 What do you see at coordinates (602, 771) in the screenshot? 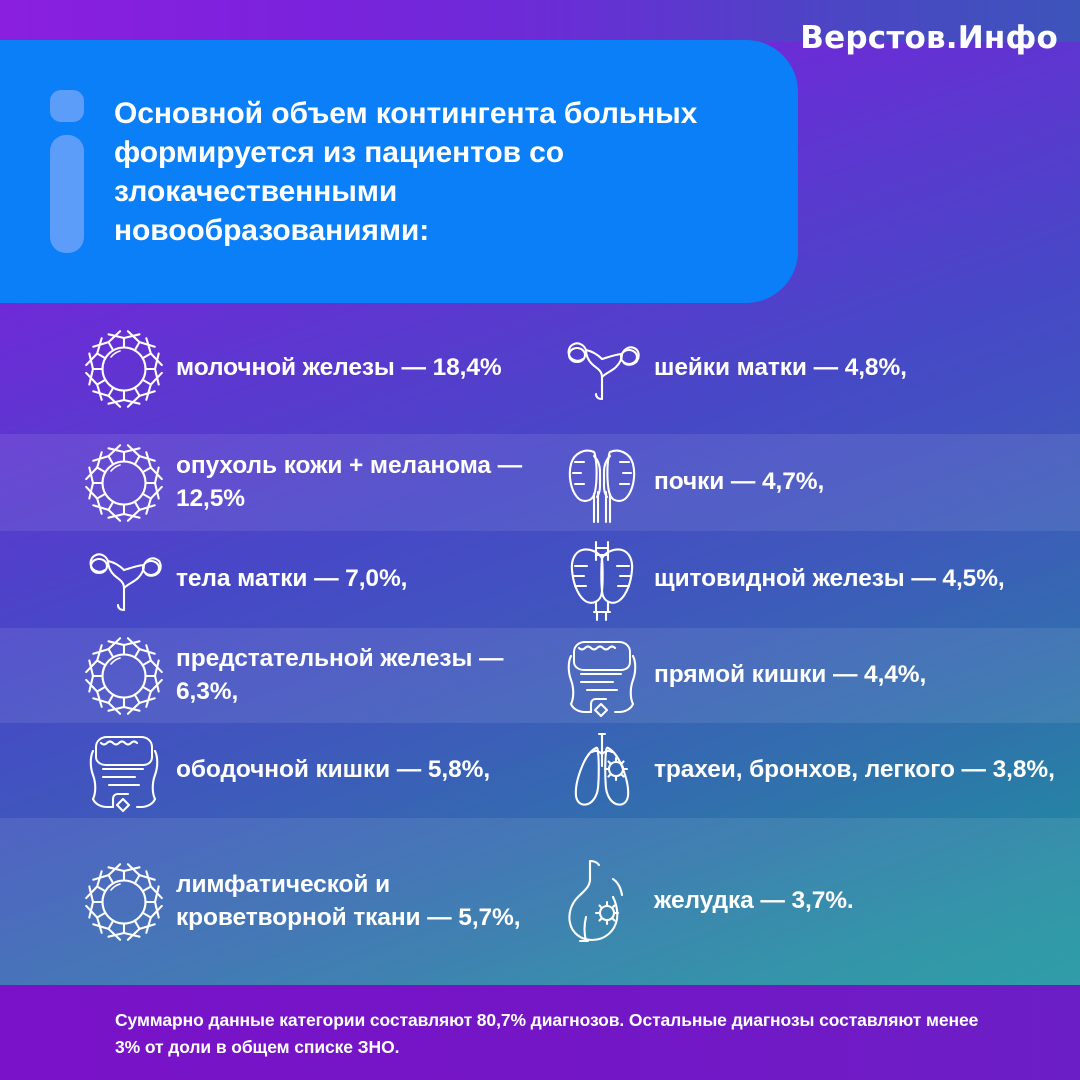
I see `lungs-icon` at bounding box center [602, 771].